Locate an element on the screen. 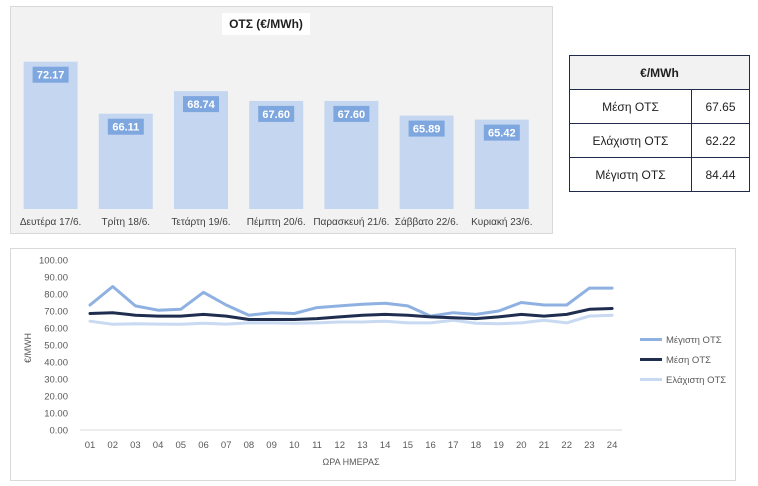  y-tick-label: 60.00 is located at coordinates (56, 329).